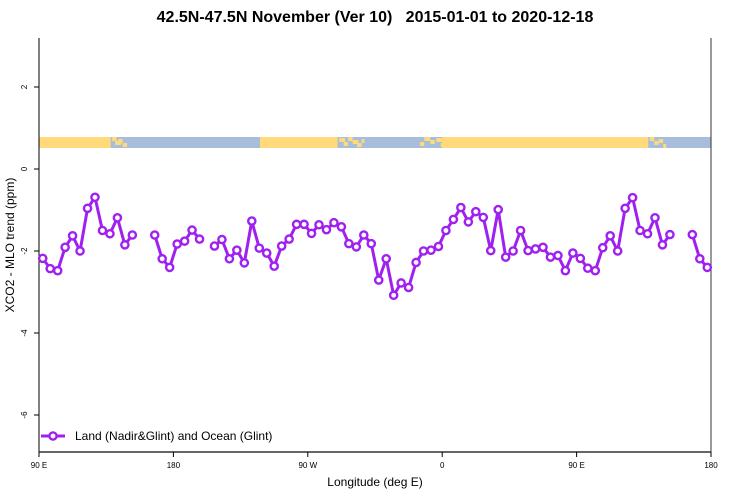 This screenshot has width=750, height=500. What do you see at coordinates (24, 168) in the screenshot?
I see `y-tick-label: 0` at bounding box center [24, 168].